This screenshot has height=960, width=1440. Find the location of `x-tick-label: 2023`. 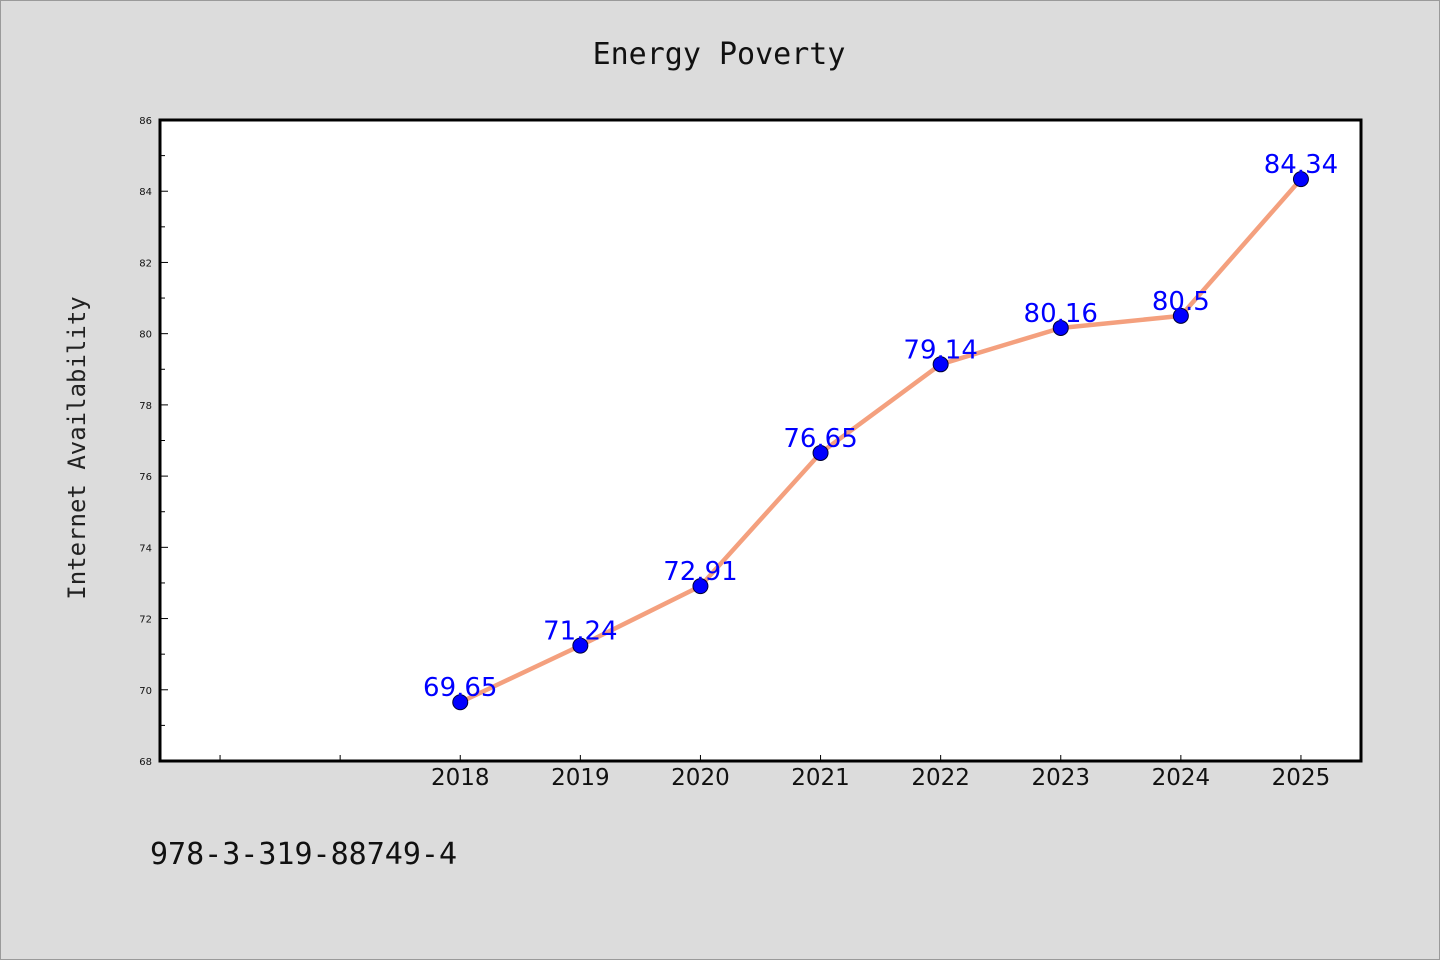

x-tick-label: 2023 is located at coordinates (1060, 778).